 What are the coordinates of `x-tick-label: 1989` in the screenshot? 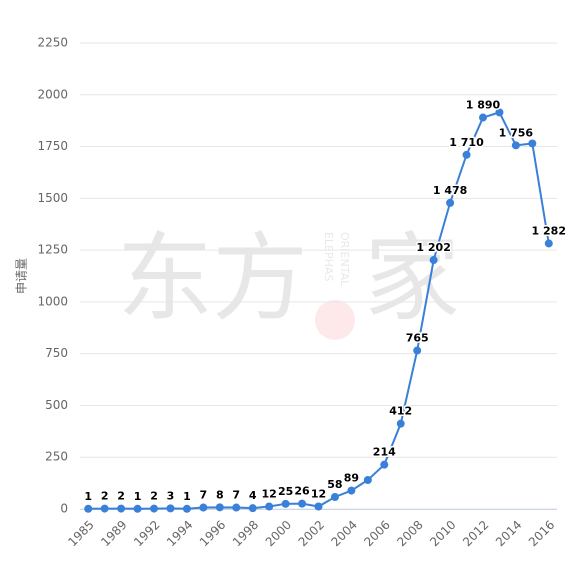 It's located at (113, 533).